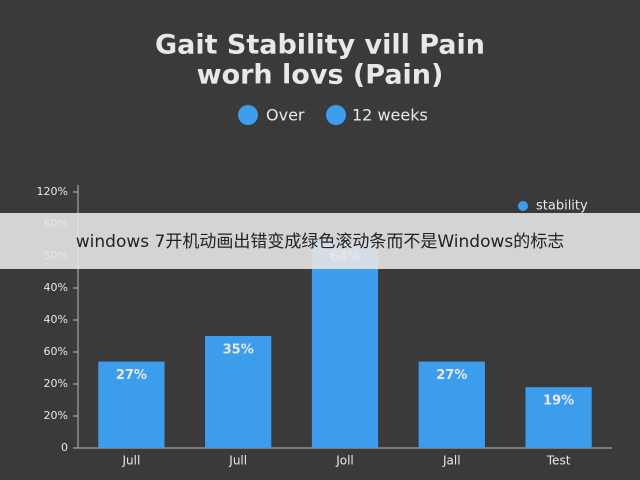 The height and width of the screenshot is (480, 640). What do you see at coordinates (390, 115) in the screenshot?
I see `legend-label: 12 weeks` at bounding box center [390, 115].